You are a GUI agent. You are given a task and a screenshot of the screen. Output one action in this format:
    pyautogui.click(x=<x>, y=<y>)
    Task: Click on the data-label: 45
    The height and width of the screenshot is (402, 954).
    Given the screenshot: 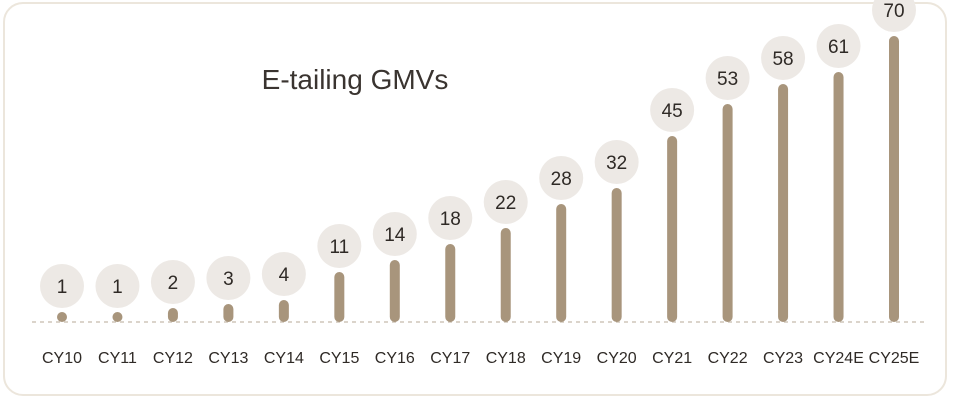 What is the action you would take?
    pyautogui.click(x=672, y=111)
    